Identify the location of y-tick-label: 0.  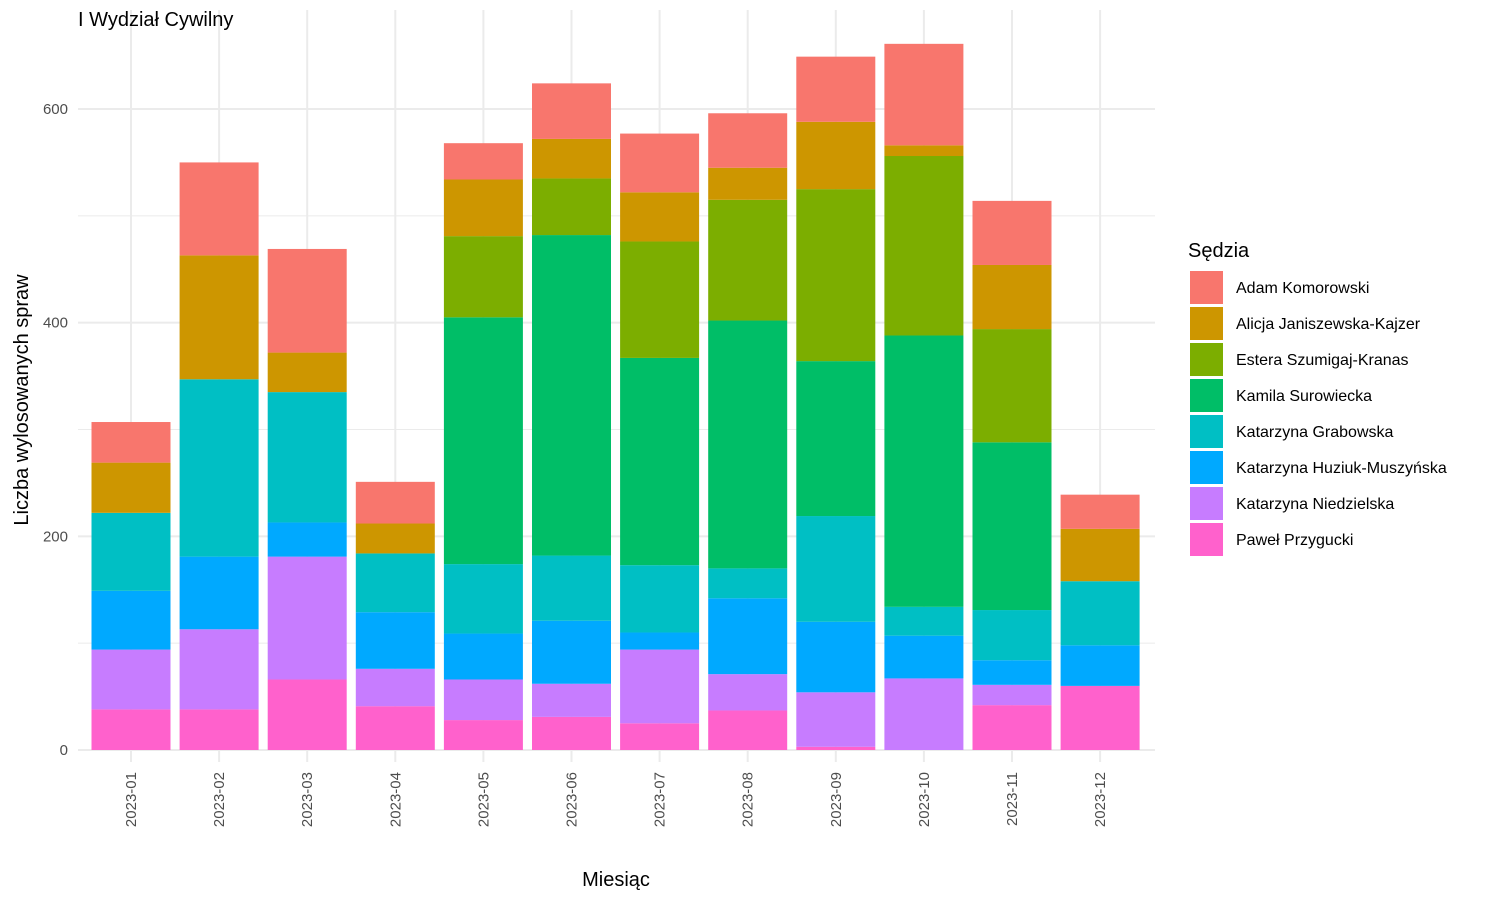
(64, 750).